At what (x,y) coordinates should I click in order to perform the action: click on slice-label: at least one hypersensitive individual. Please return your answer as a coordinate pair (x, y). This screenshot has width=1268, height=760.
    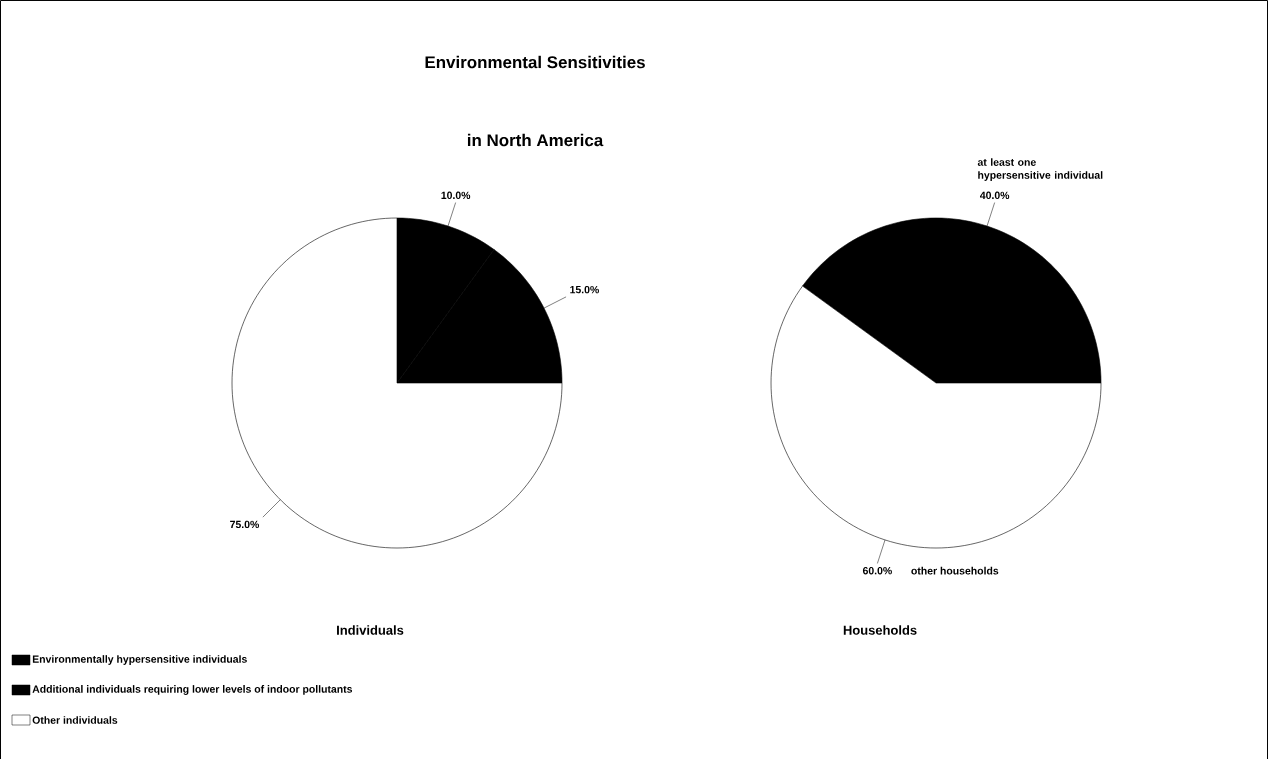
    Looking at the image, I should click on (1040, 170).